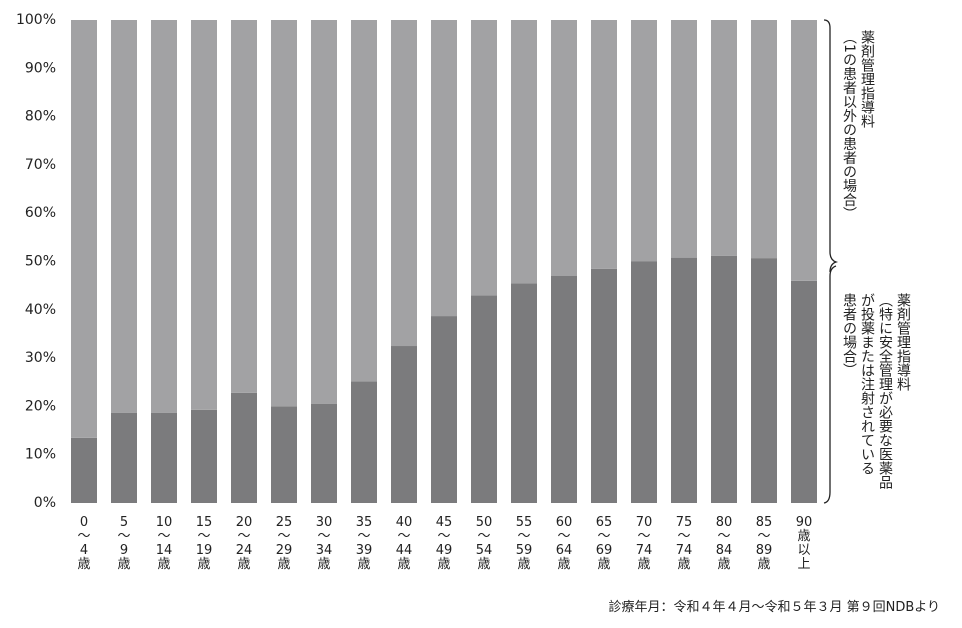 This screenshot has height=628, width=962. What do you see at coordinates (40, 455) in the screenshot?
I see `y-tick-label: 10%` at bounding box center [40, 455].